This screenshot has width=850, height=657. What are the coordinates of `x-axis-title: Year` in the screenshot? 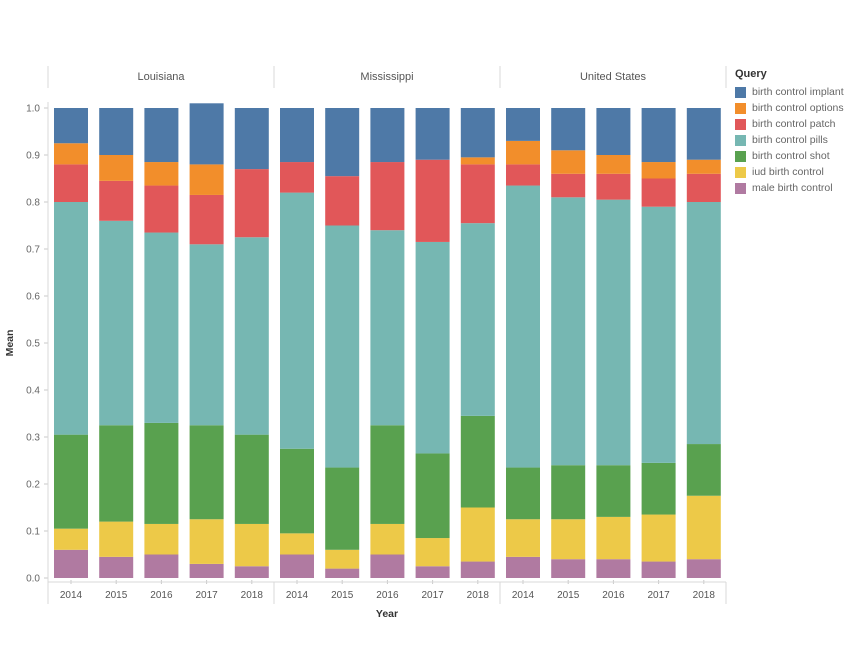 It's located at (387, 614).